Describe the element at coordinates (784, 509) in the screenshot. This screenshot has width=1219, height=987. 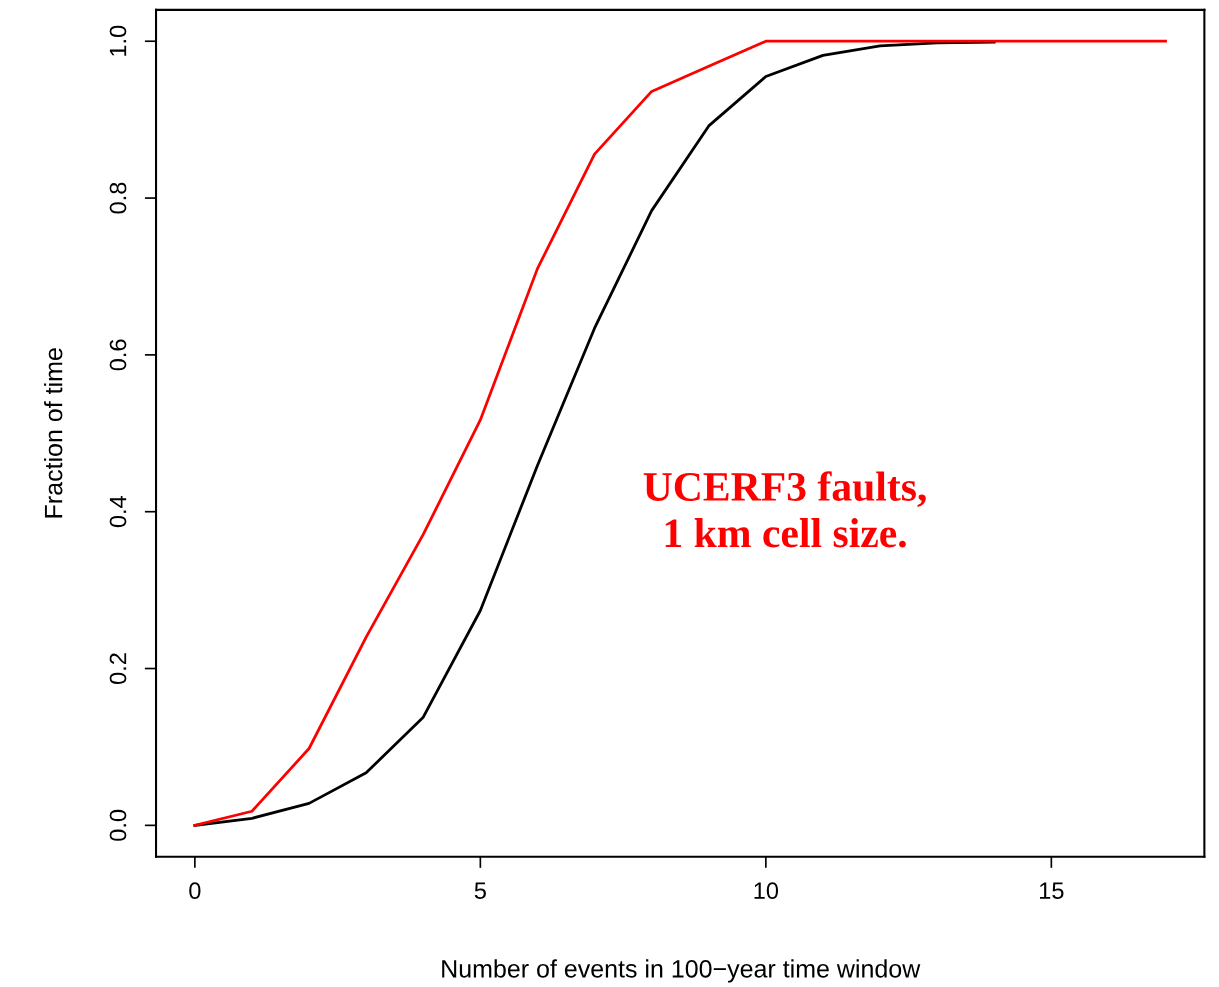
I see `annotation: UCERF3 faults, 1 km cell size.` at that location.